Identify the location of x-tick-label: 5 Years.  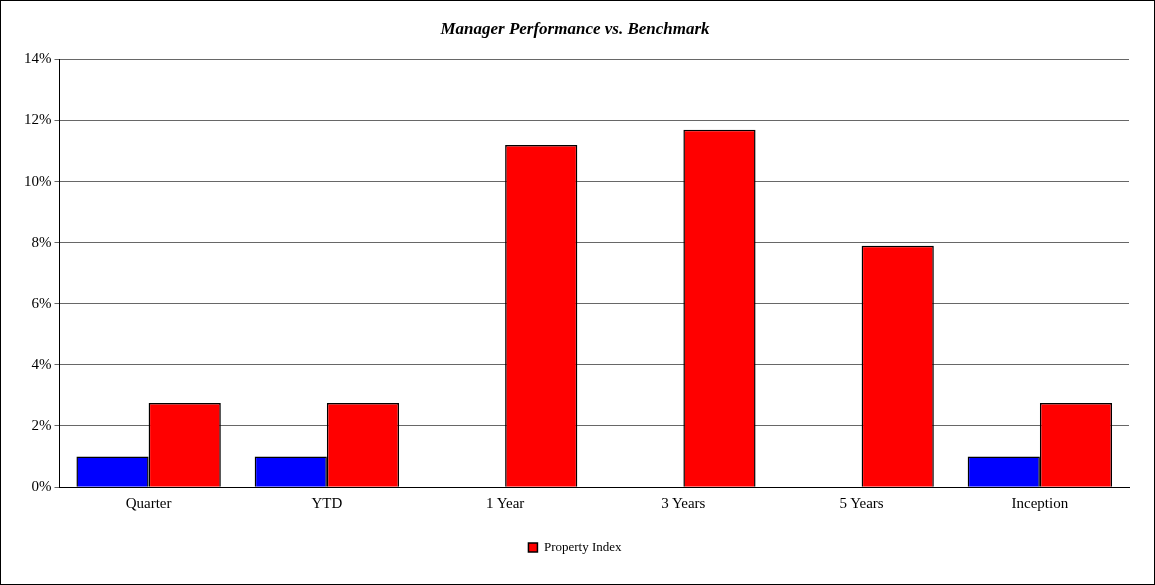
(861, 502).